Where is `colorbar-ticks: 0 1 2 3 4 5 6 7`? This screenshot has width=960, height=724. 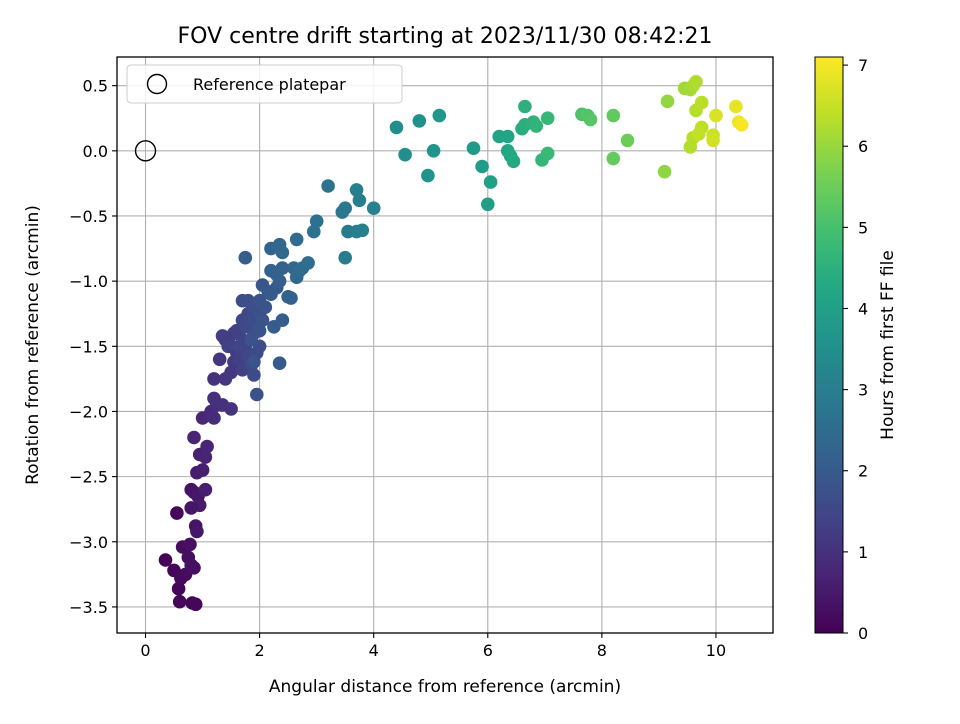 colorbar-ticks: 0 1 2 3 4 5 6 7 is located at coordinates (855, 349).